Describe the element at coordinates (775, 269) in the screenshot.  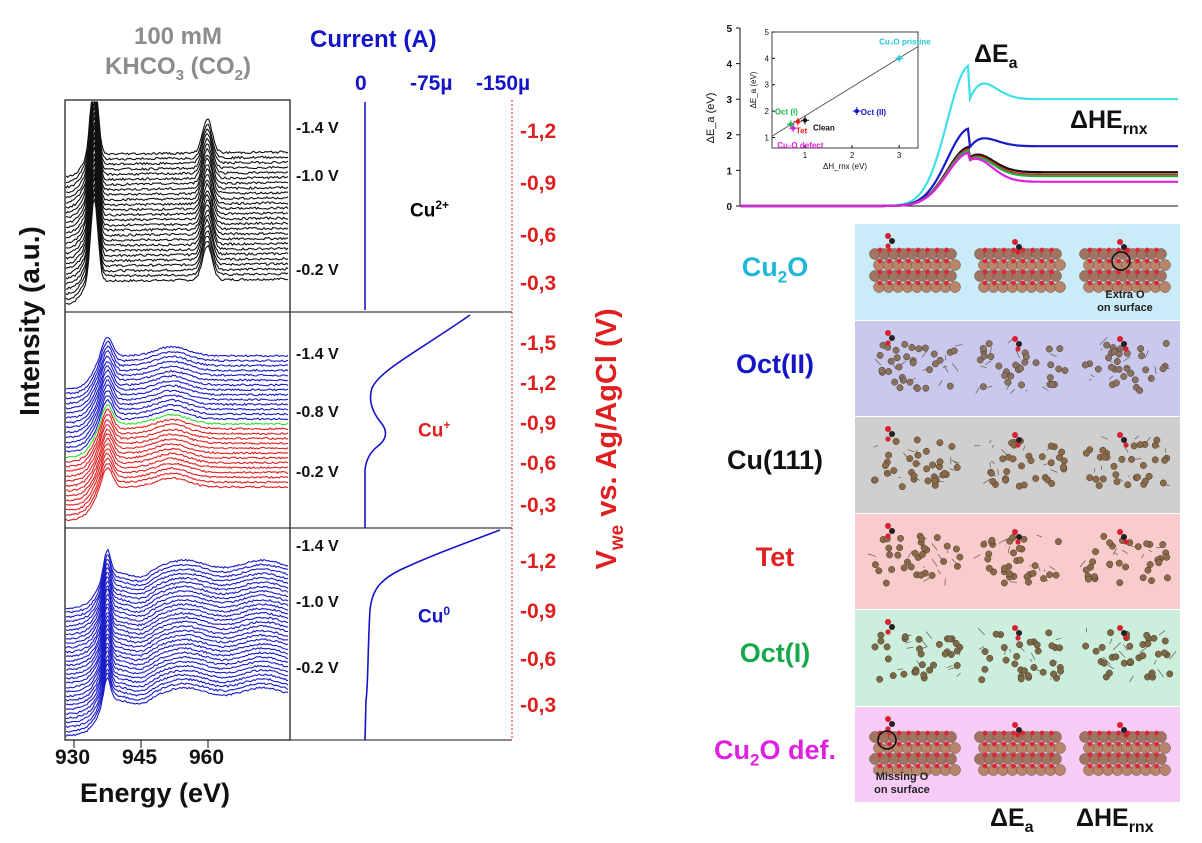
I see `row-label: Cu2O` at that location.